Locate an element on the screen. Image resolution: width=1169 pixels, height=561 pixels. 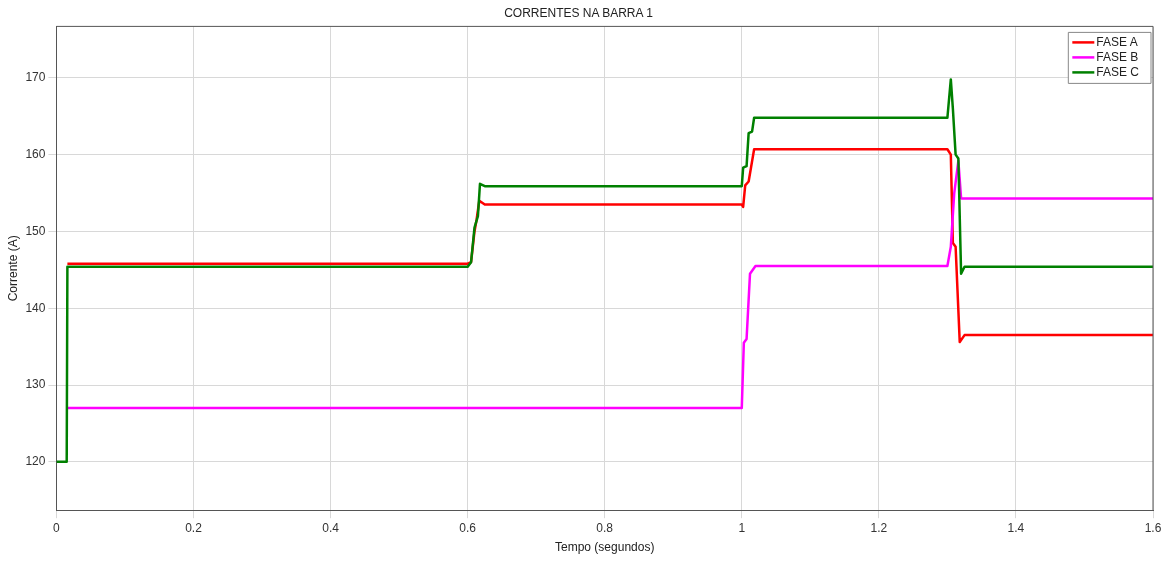
y-tick-label: 170 is located at coordinates (35, 77).